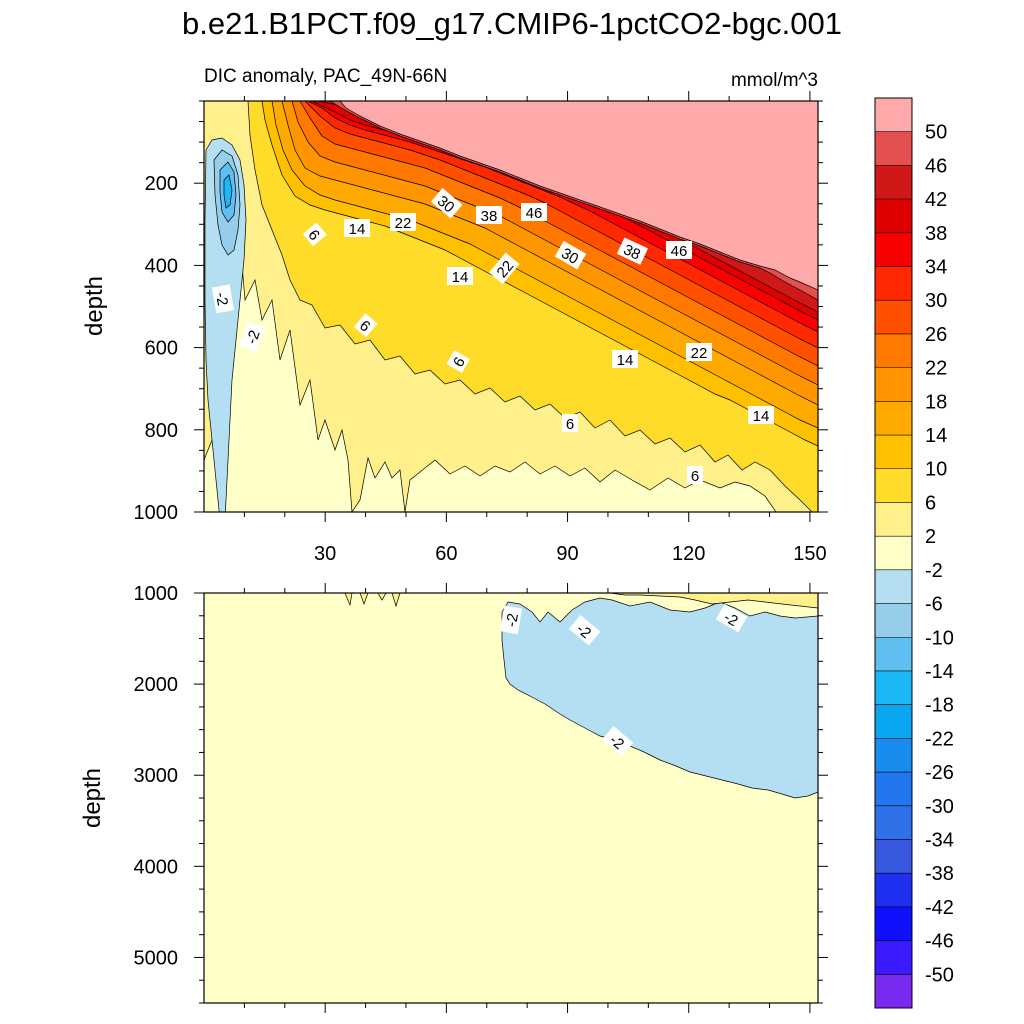 The image size is (1024, 1024). I want to click on colorbar-label: 30, so click(936, 301).